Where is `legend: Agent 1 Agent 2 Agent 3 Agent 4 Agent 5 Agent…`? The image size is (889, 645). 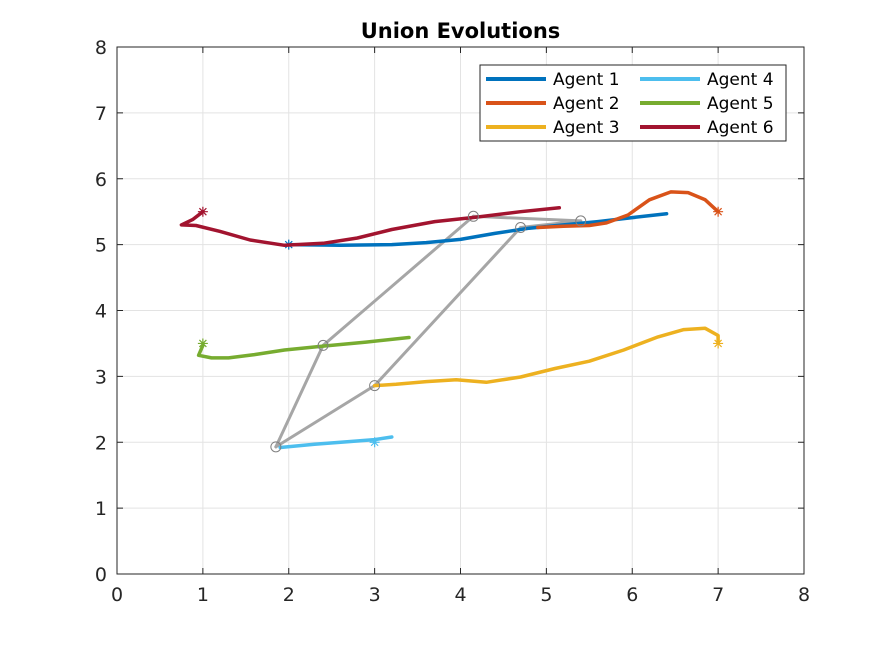
legend: Agent 1 Agent 2 Agent 3 Agent 4 Agent 5 Agent… is located at coordinates (633, 103).